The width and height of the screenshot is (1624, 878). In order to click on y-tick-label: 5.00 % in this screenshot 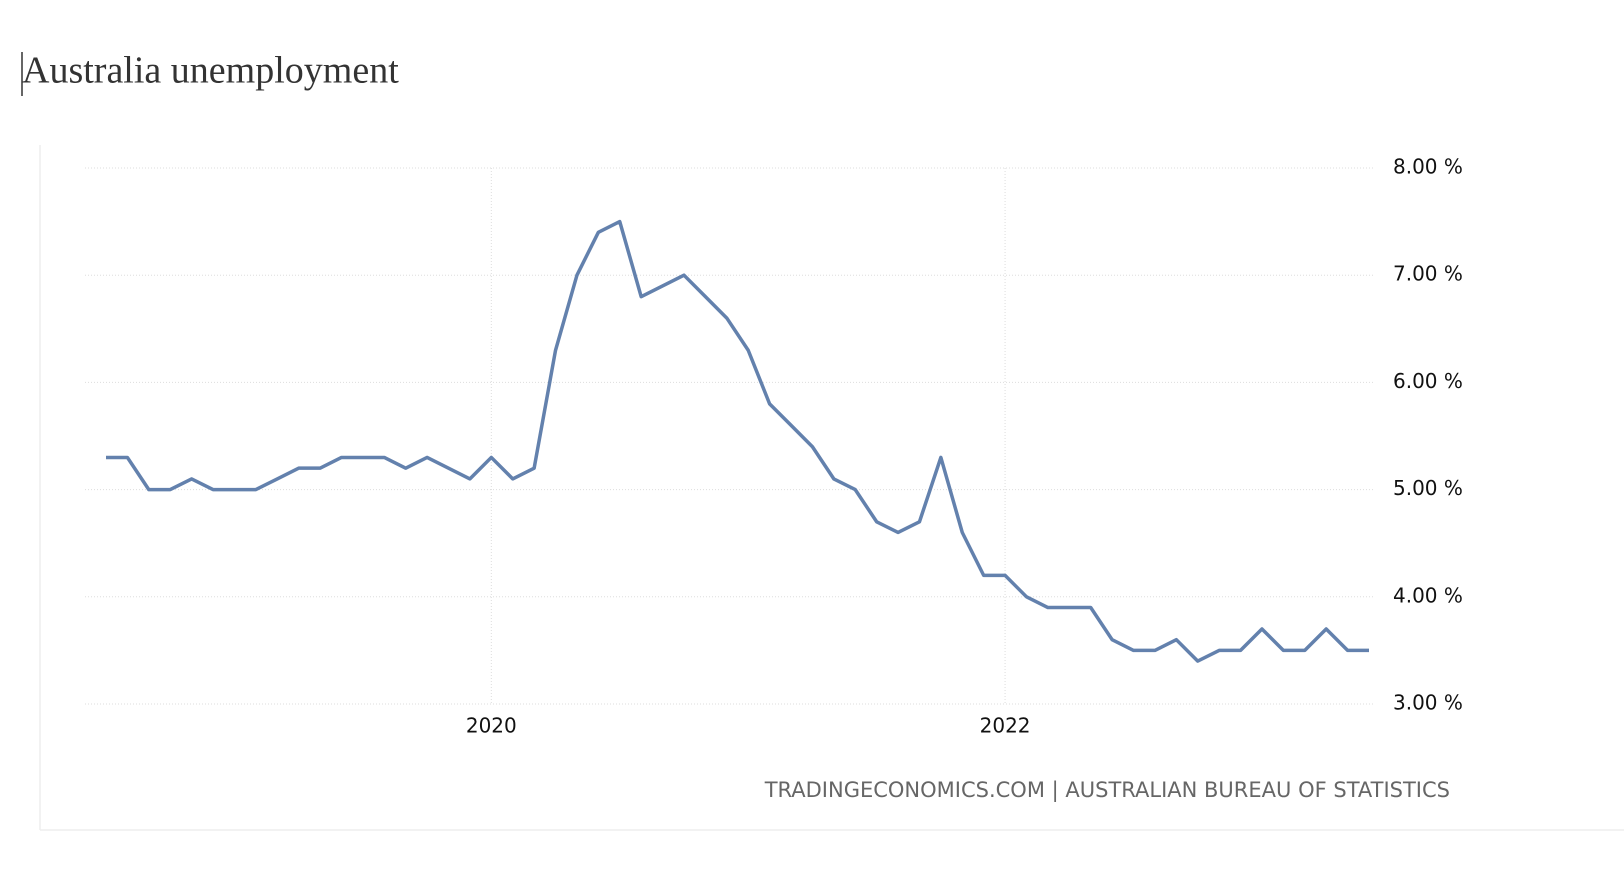, I will do `click(1428, 488)`.